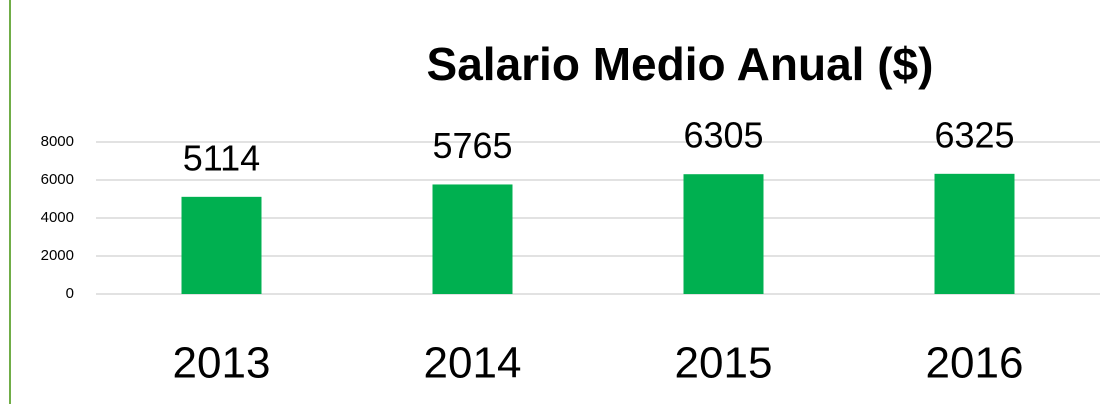 Image resolution: width=1110 pixels, height=404 pixels. What do you see at coordinates (57, 141) in the screenshot?
I see `y-tick-label: 8000` at bounding box center [57, 141].